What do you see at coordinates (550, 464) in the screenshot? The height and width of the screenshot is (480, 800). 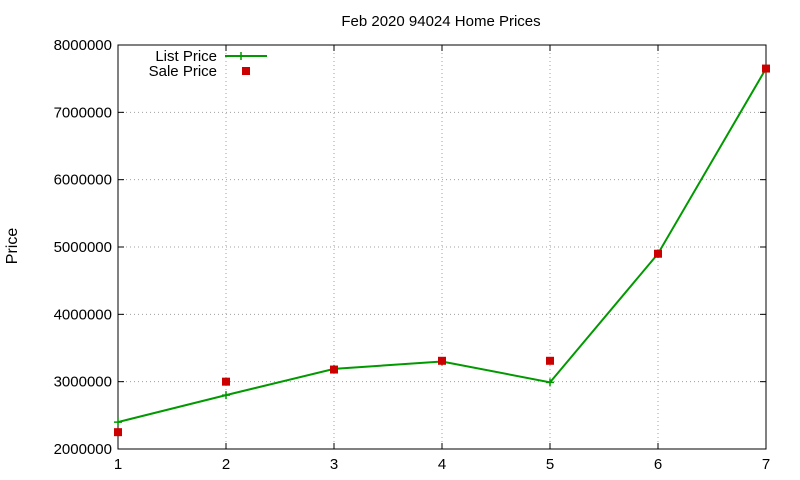 I see `x-tick-label: 5` at bounding box center [550, 464].